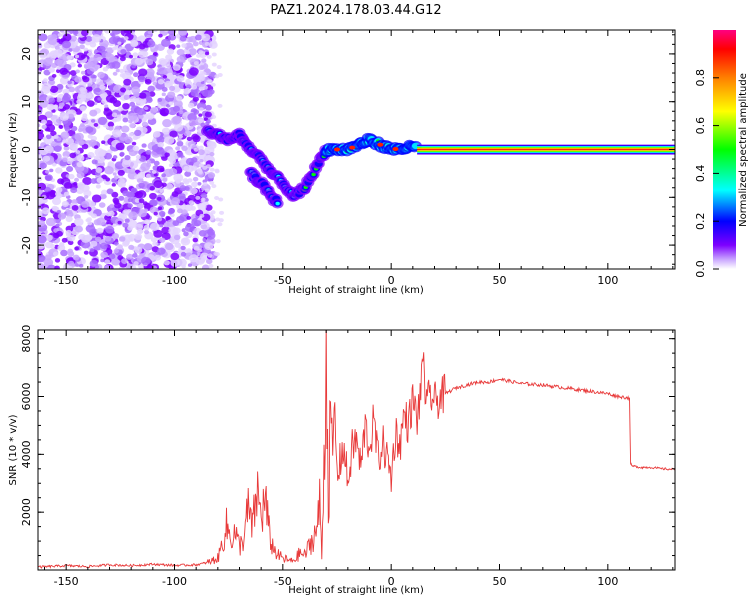 The width and height of the screenshot is (750, 600). I want to click on spectrogram-tone-band, so click(546, 150).